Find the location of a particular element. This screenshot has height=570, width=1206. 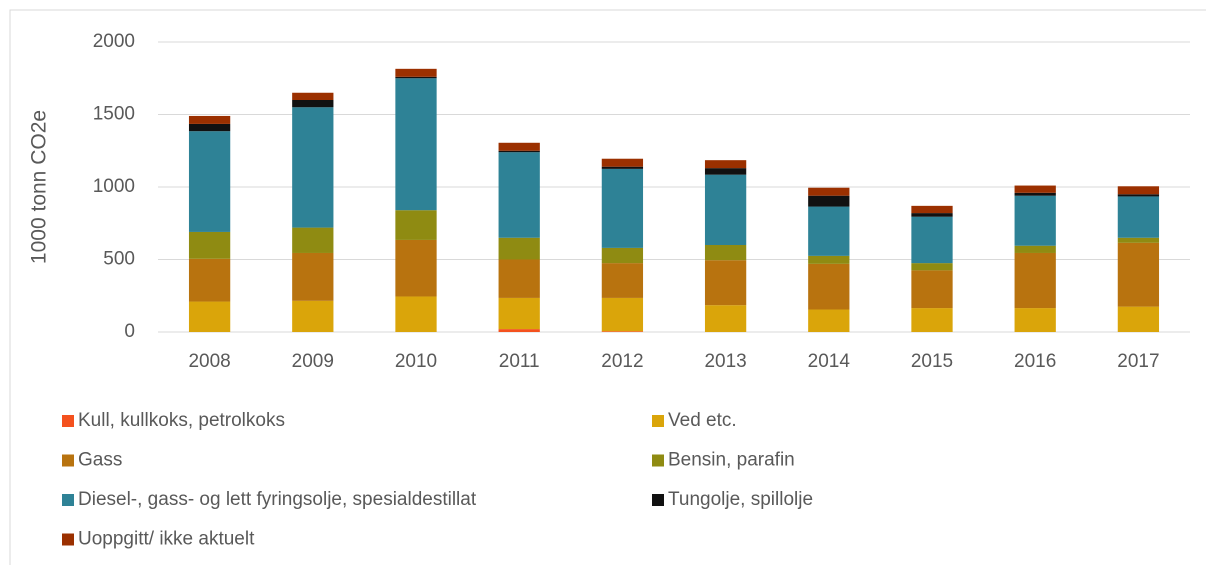

x-tick-label: 2017 is located at coordinates (1138, 361).